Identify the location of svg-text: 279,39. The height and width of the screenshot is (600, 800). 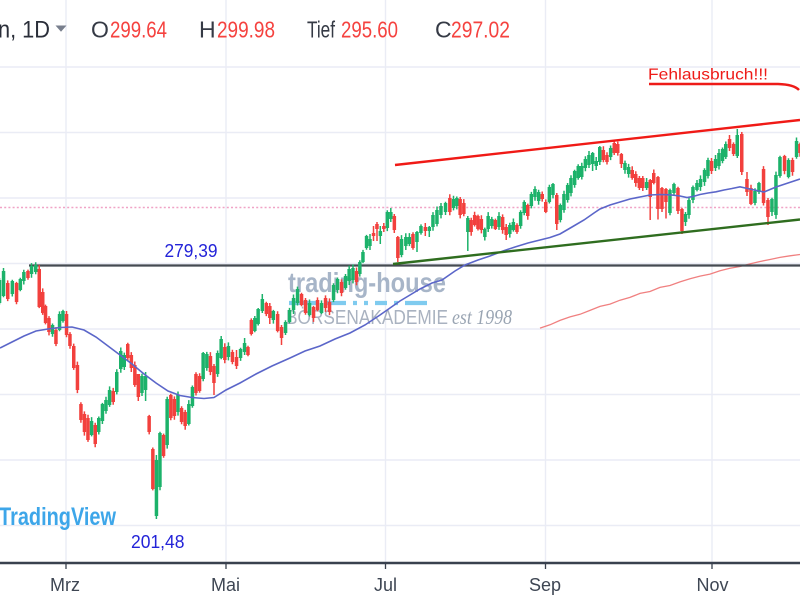
(191, 251).